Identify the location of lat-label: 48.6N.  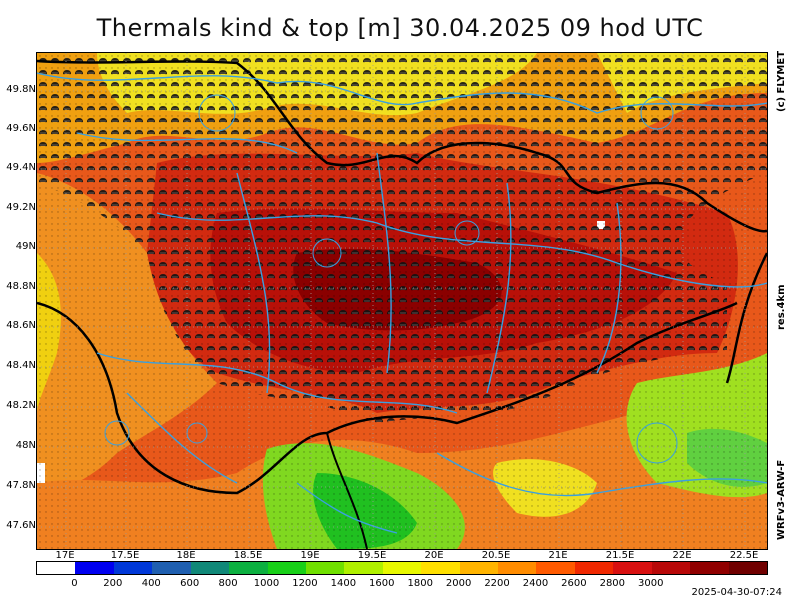
(21, 325).